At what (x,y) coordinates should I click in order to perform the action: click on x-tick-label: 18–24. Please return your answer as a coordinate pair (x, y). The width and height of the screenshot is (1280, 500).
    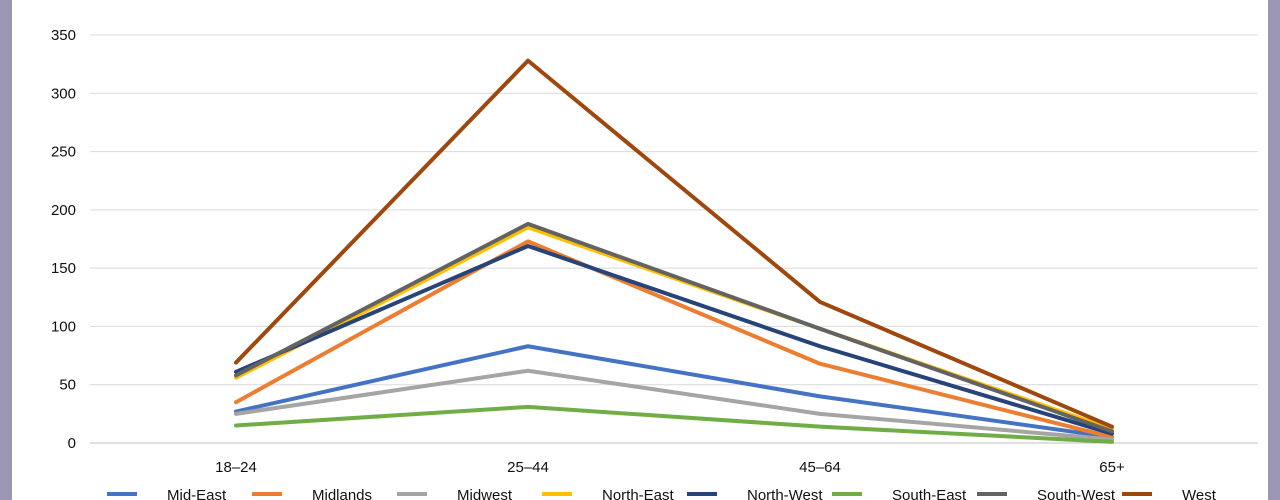
    Looking at the image, I should click on (236, 467).